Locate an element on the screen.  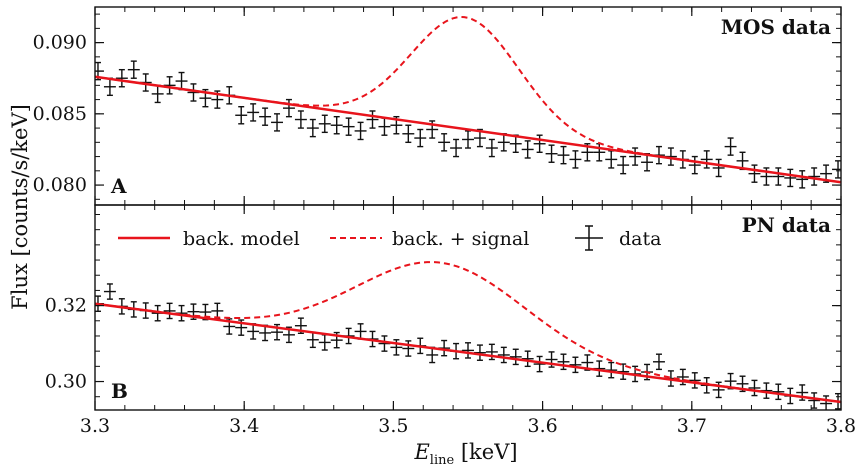
x-axis-label: Eline [keV] is located at coordinates (465, 454).